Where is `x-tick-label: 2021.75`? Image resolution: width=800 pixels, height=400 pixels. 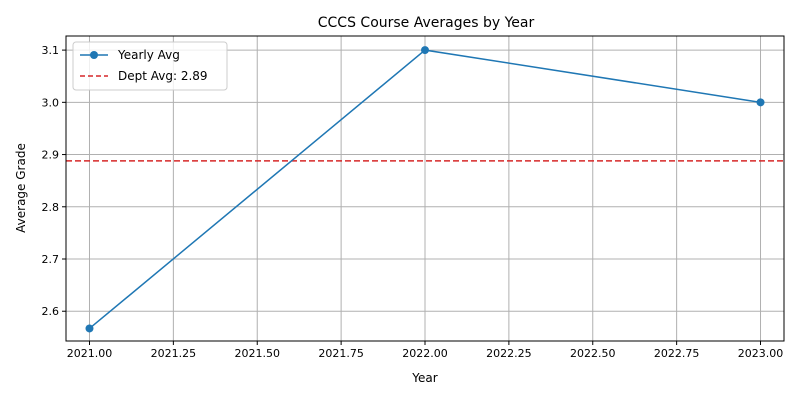
x-tick-label: 2021.75 is located at coordinates (341, 353).